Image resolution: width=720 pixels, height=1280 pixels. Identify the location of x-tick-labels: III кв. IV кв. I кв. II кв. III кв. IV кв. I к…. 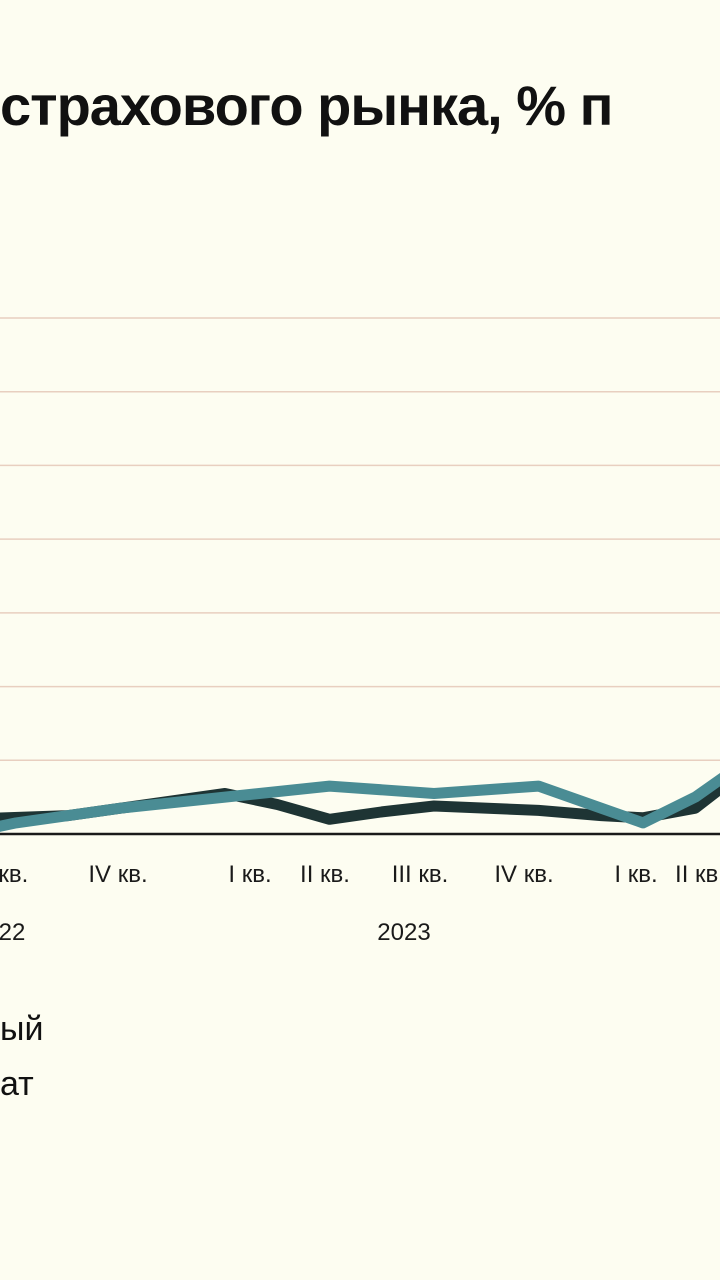
(360, 874).